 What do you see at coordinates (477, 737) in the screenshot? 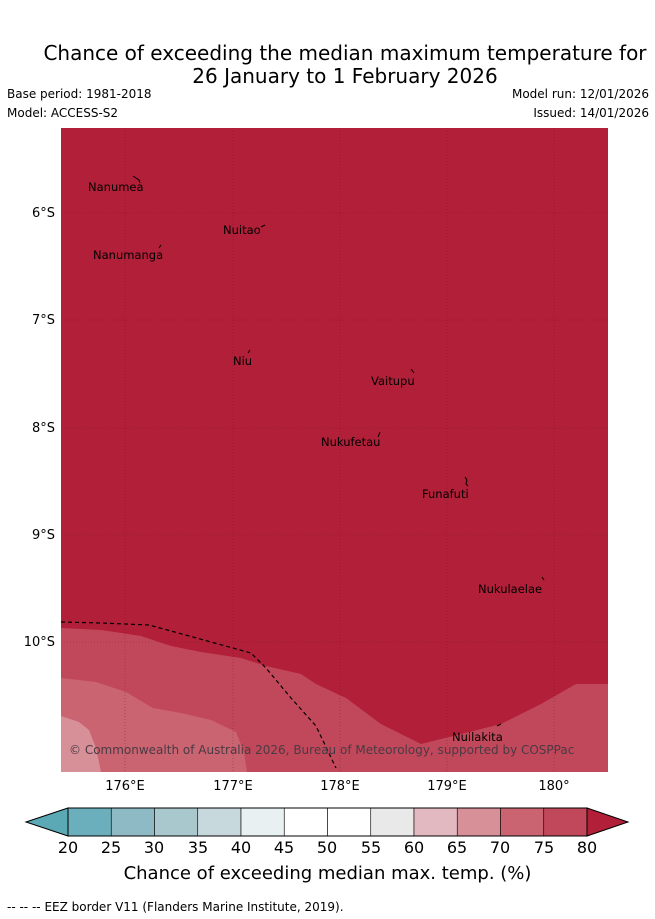
I see `place-label: Nuilakita` at bounding box center [477, 737].